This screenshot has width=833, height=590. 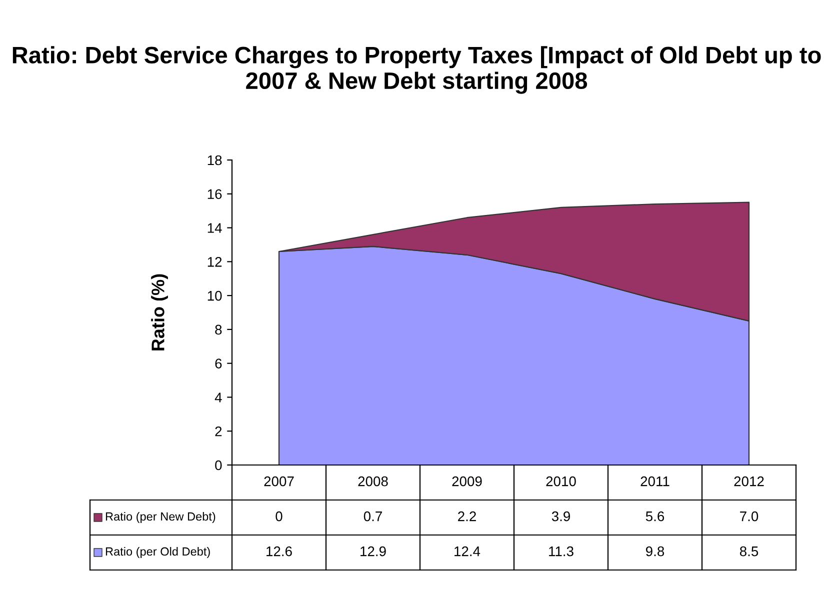 I want to click on y-tick-label: 2, so click(x=218, y=431).